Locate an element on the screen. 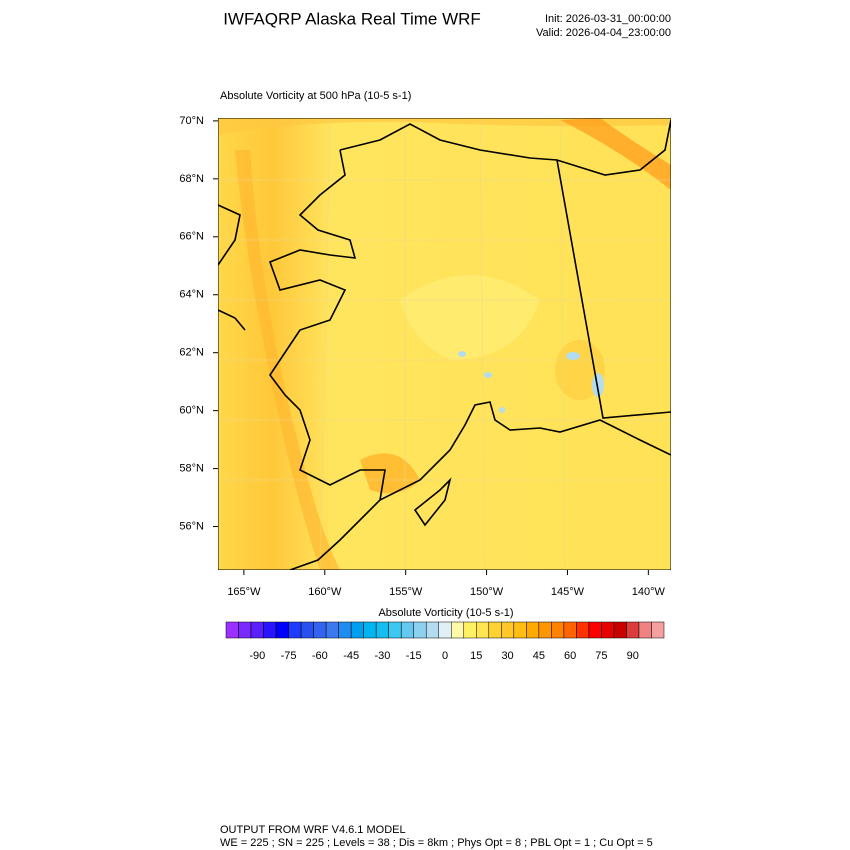 This screenshot has width=850, height=850. colorbar-tick-label: 60 is located at coordinates (570, 656).